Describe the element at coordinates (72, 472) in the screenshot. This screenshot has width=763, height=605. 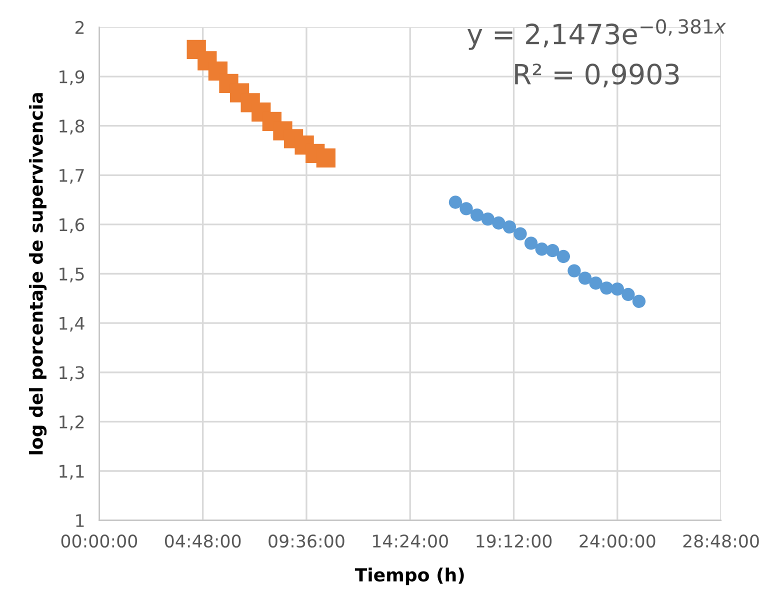
I see `y-tick-label: 1,1` at that location.